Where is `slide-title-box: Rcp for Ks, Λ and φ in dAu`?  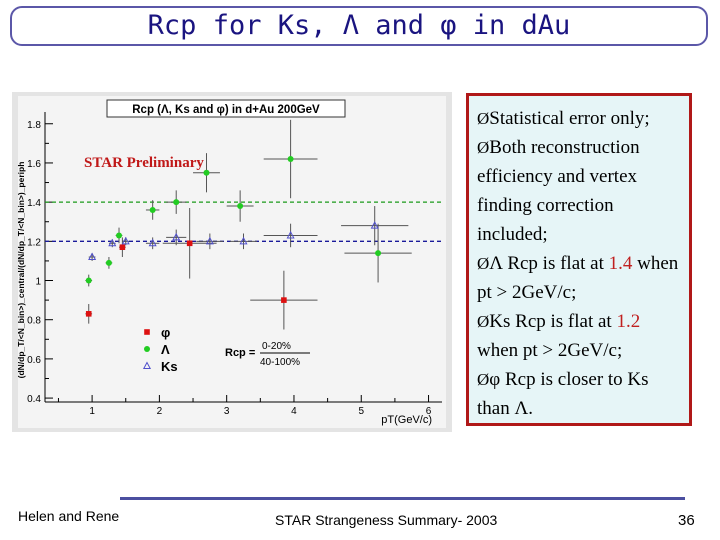 slide-title-box: Rcp for Ks, Λ and φ in dAu is located at coordinates (359, 26).